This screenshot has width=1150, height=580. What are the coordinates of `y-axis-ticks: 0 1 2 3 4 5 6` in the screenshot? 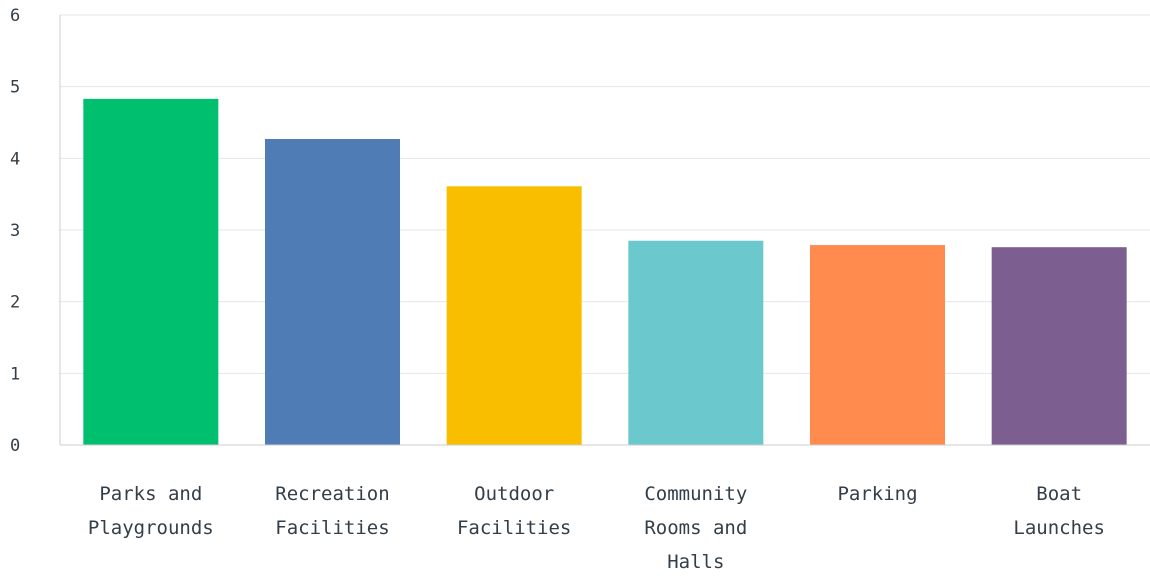 It's located at (15, 231).